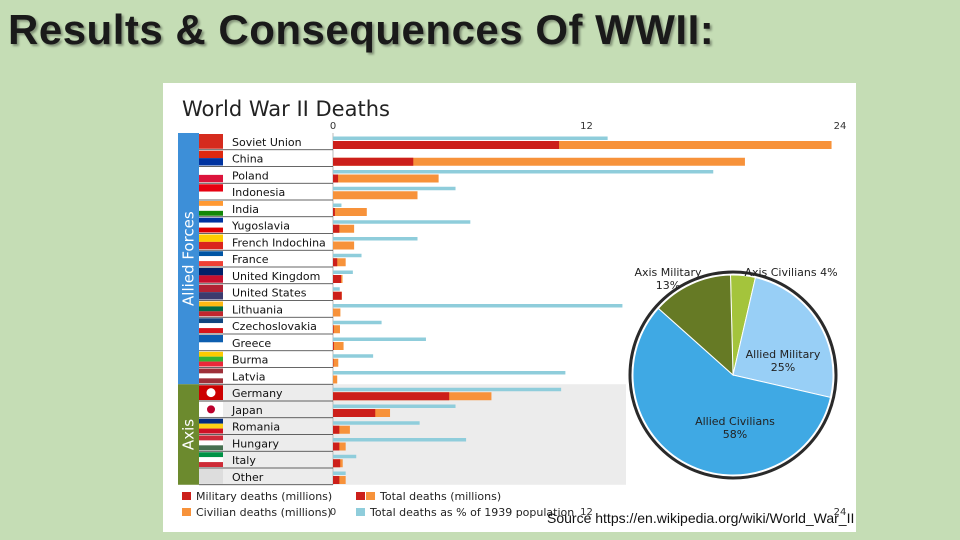  What do you see at coordinates (260, 226) in the screenshot?
I see `country-label: Yugoslavia` at bounding box center [260, 226].